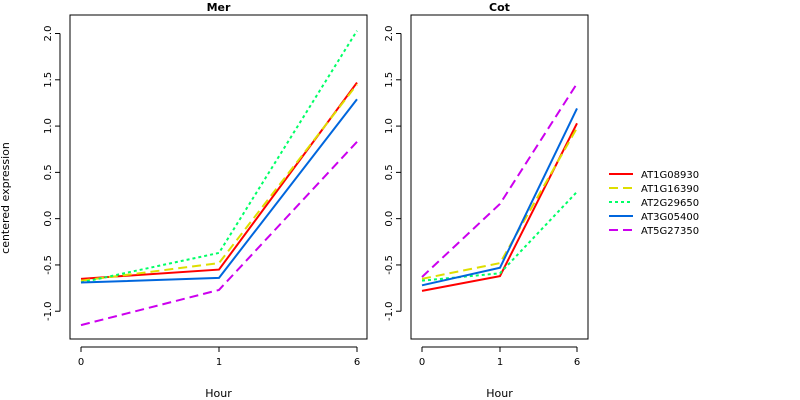 The height and width of the screenshot is (400, 800). Describe the element at coordinates (219, 7) in the screenshot. I see `panel-title: Mer` at that location.